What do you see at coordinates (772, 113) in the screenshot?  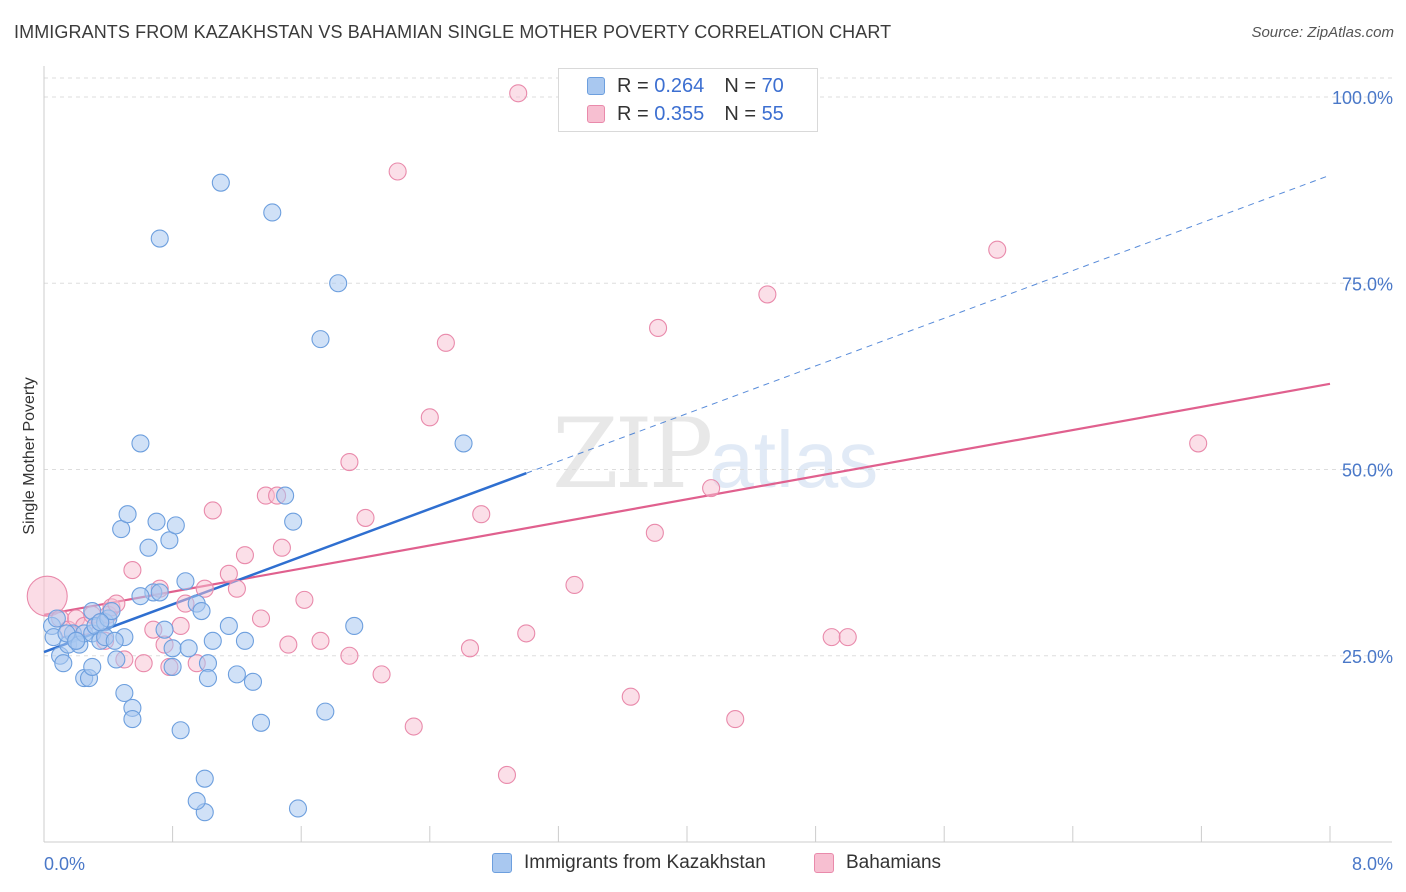 I see `legend-n-value: 55` at bounding box center [772, 113].